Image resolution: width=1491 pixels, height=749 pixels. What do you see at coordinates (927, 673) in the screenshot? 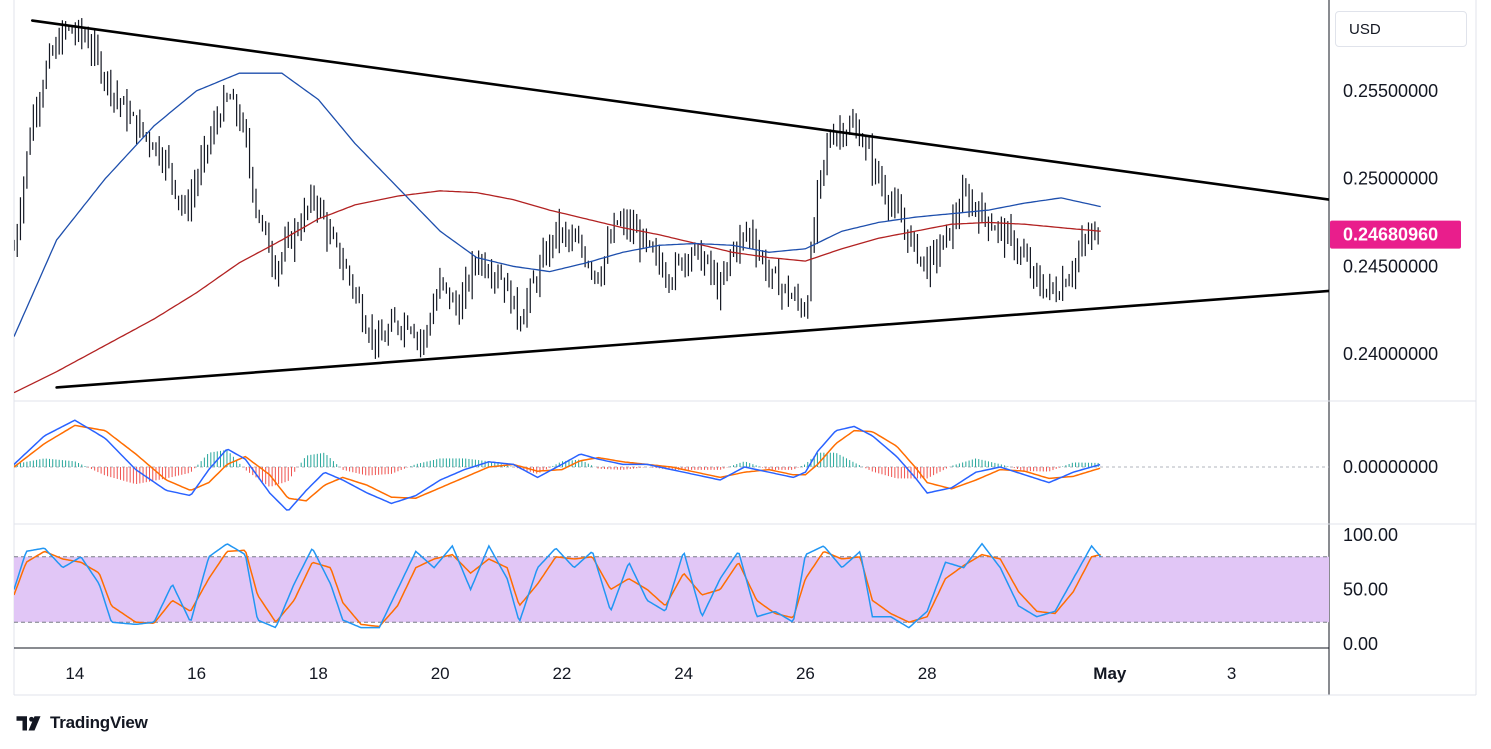
I see `time-axis-label: 28` at bounding box center [927, 673].